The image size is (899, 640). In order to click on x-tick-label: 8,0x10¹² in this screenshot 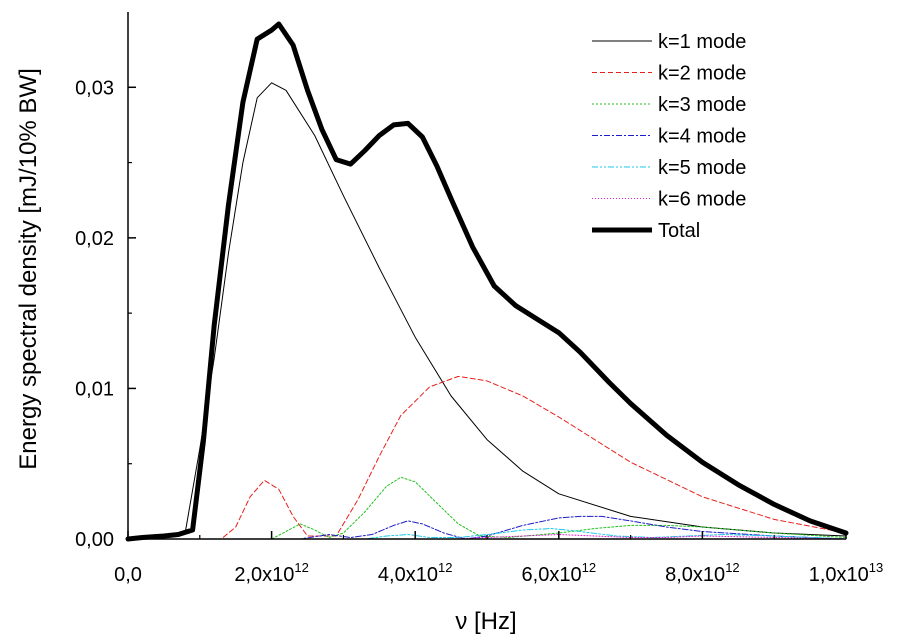, I will do `click(702, 573)`.